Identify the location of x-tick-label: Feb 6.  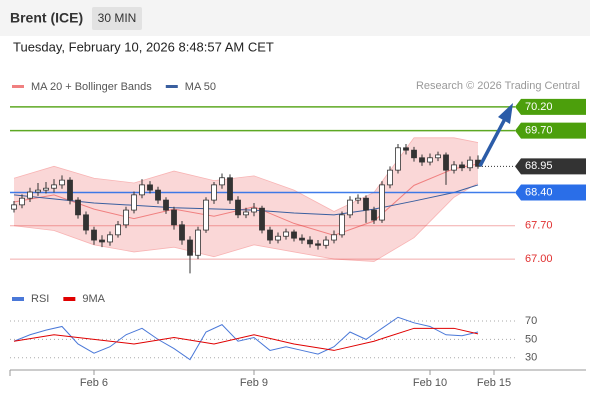
(94, 383).